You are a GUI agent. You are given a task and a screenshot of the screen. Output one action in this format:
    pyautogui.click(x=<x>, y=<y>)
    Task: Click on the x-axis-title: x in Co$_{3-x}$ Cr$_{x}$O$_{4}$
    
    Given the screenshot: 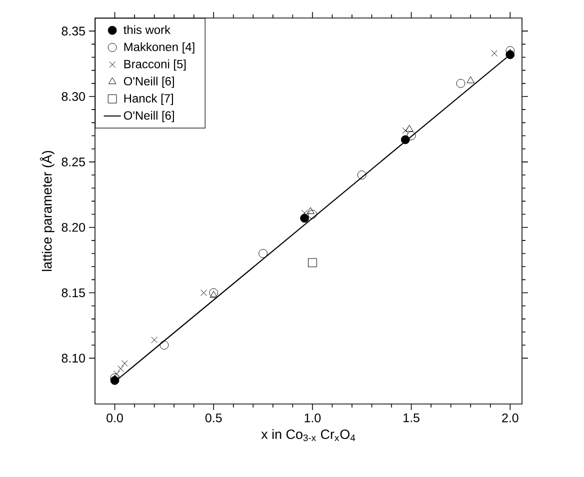 What is the action you would take?
    pyautogui.click(x=308, y=435)
    